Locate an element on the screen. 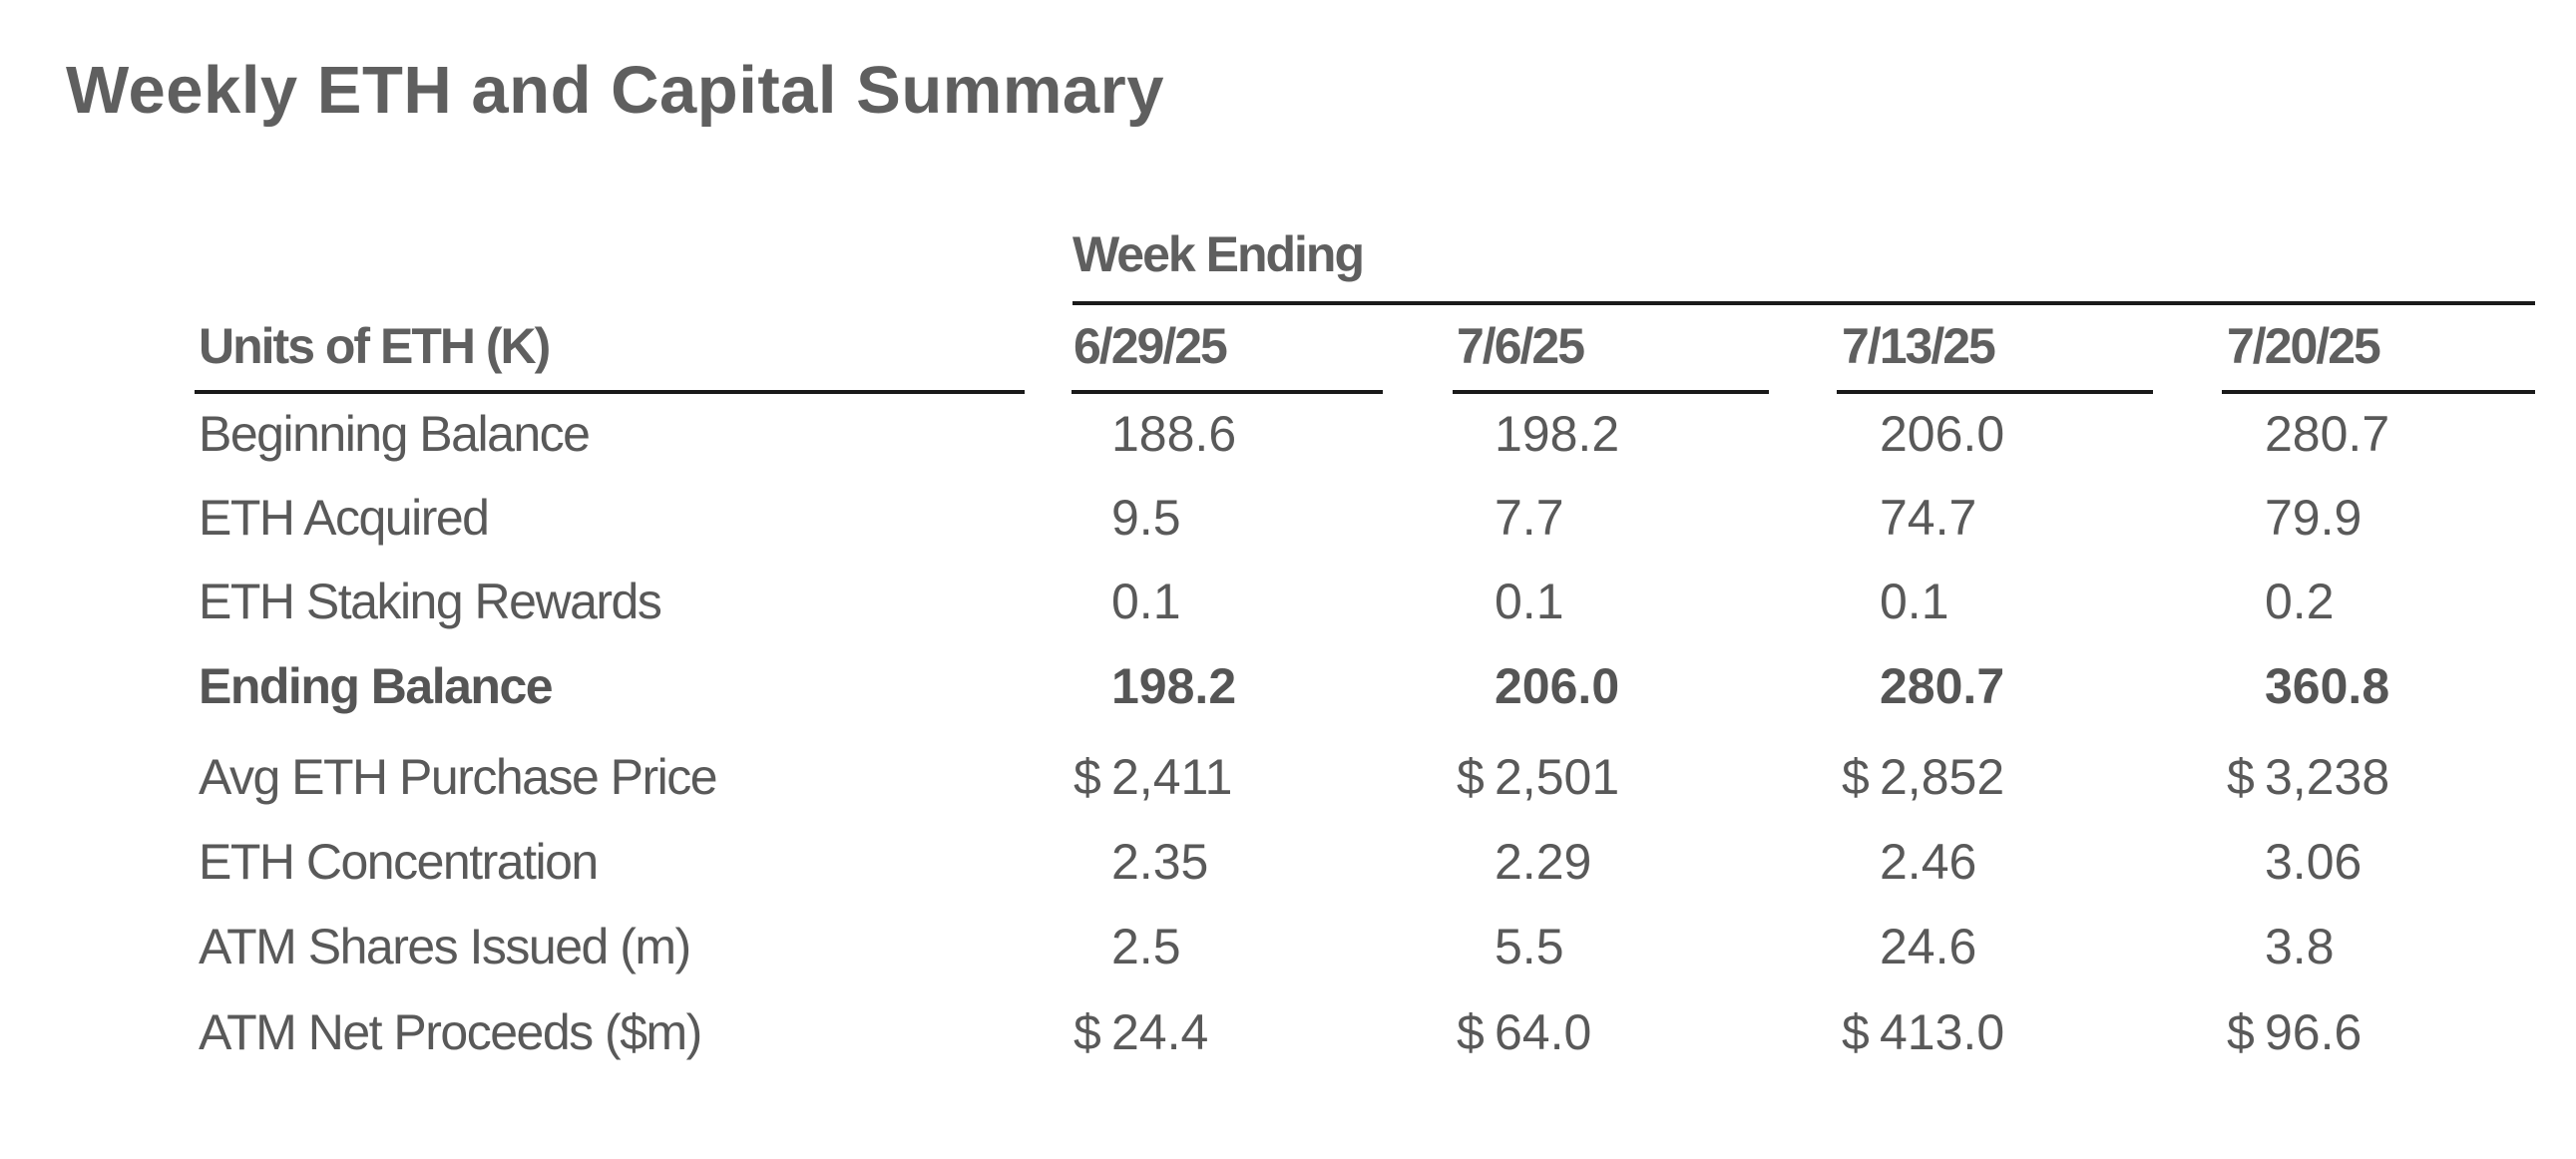  row-label: Ending Balance is located at coordinates (376, 686).